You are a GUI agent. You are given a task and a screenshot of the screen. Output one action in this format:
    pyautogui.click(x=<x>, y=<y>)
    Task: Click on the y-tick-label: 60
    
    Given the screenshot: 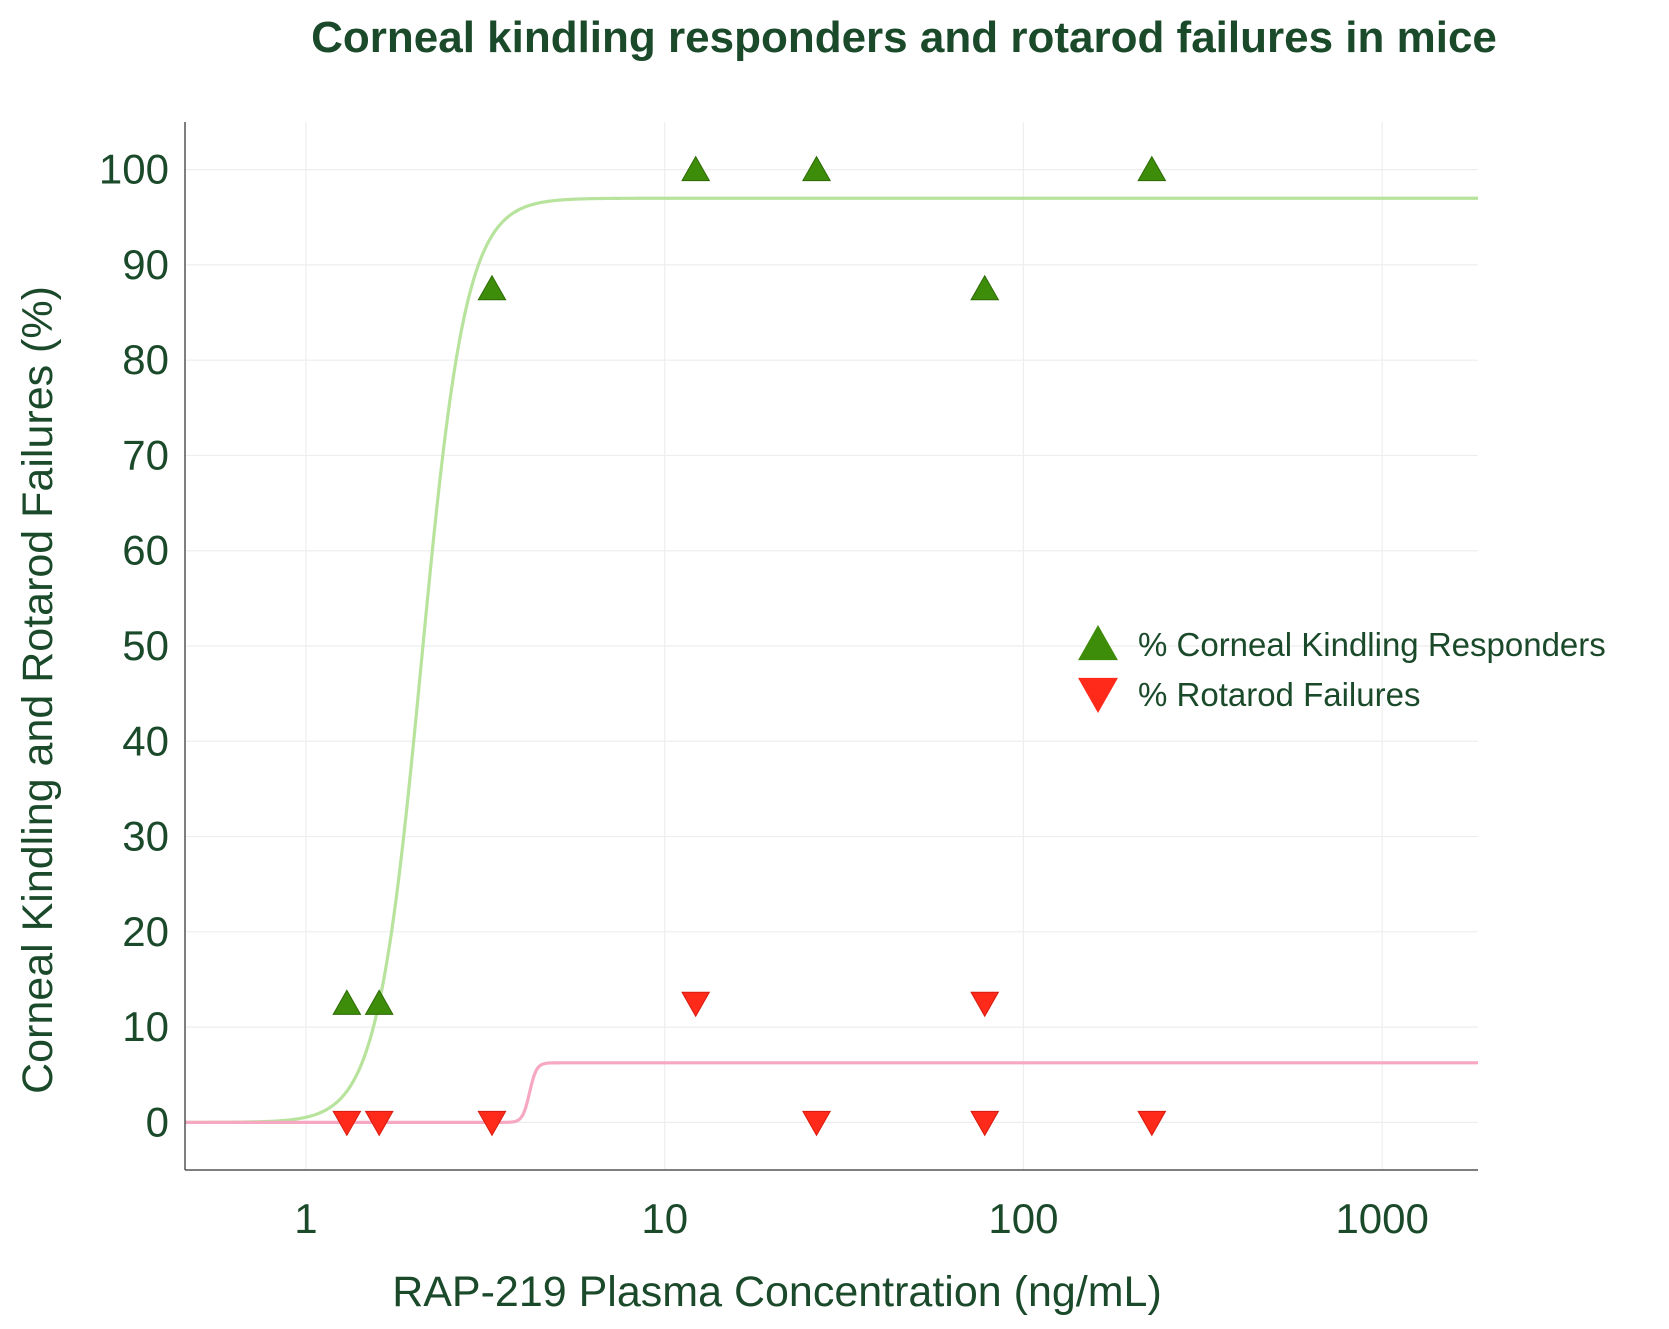 What is the action you would take?
    pyautogui.click(x=145, y=550)
    